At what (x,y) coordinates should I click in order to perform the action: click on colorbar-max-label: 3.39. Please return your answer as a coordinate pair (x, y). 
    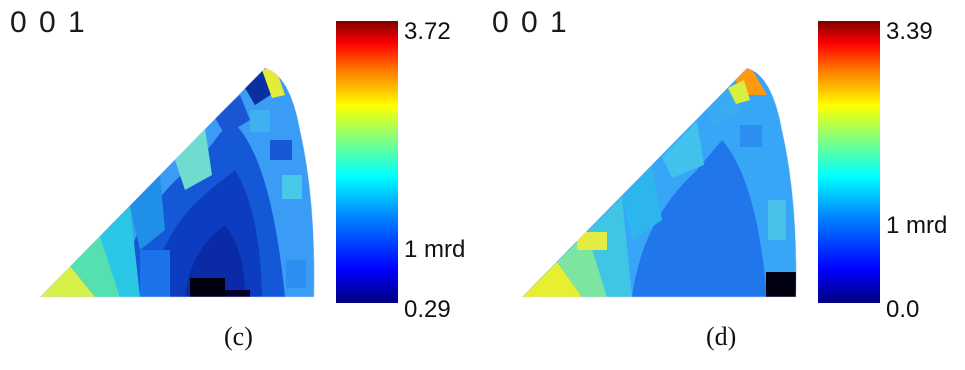
    Looking at the image, I should click on (909, 31).